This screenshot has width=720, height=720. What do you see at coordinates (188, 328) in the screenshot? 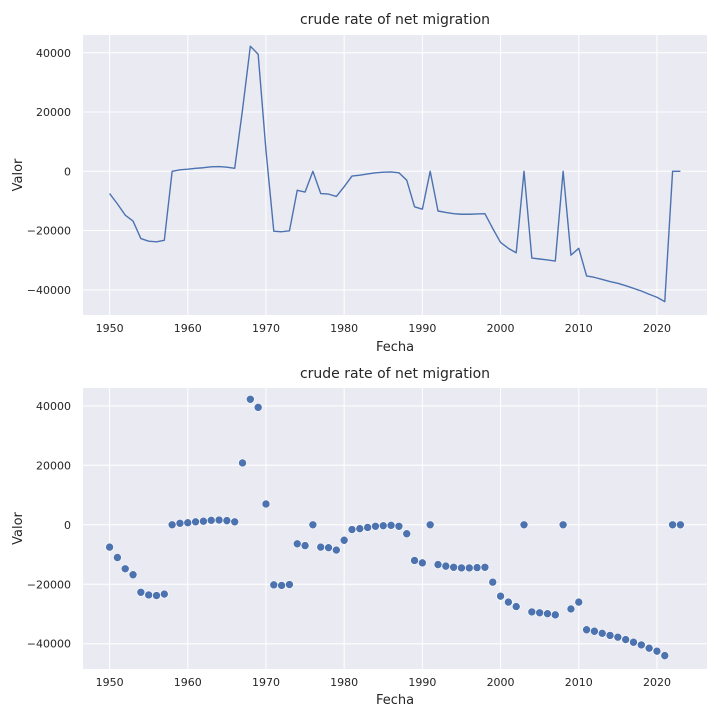
I see `x-tick-label: 1960` at bounding box center [188, 328].